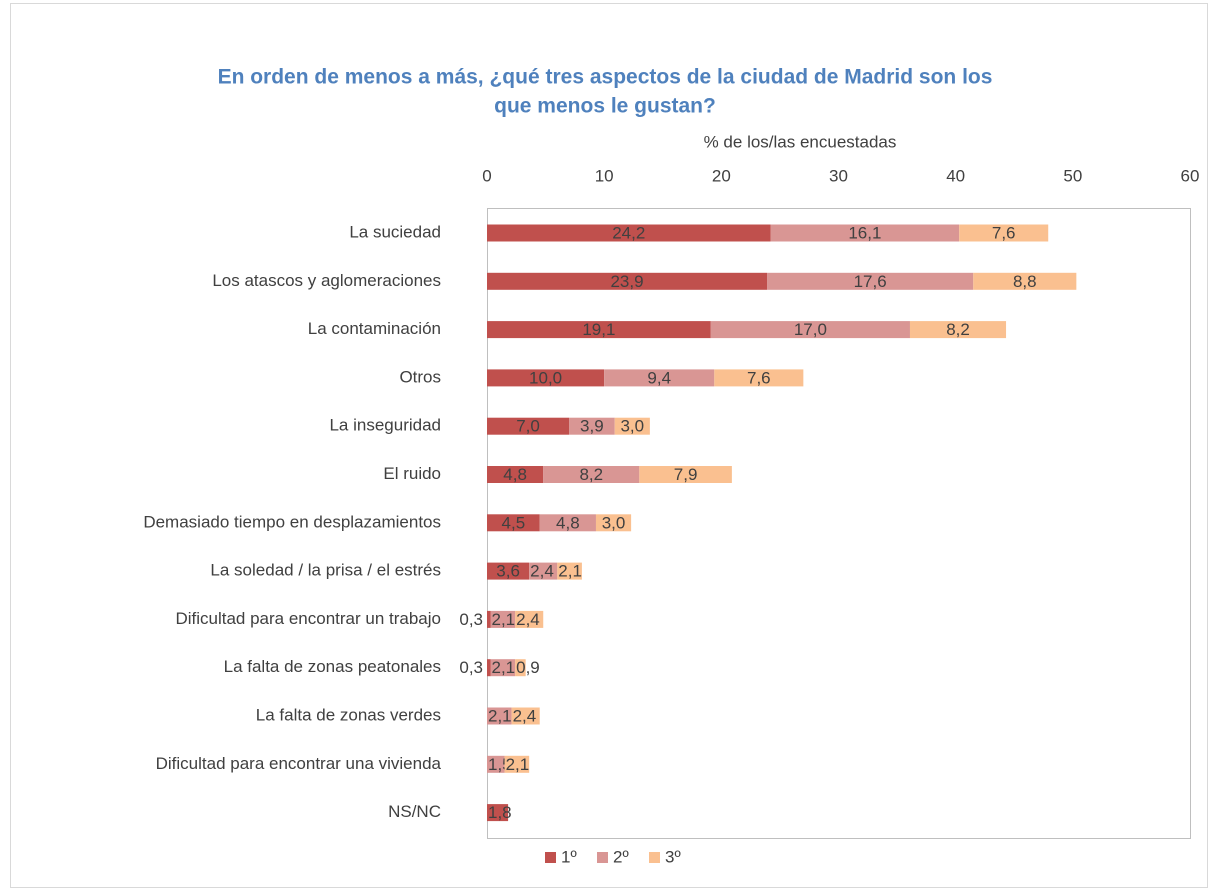  I want to click on data-label: 10,0, so click(545, 377).